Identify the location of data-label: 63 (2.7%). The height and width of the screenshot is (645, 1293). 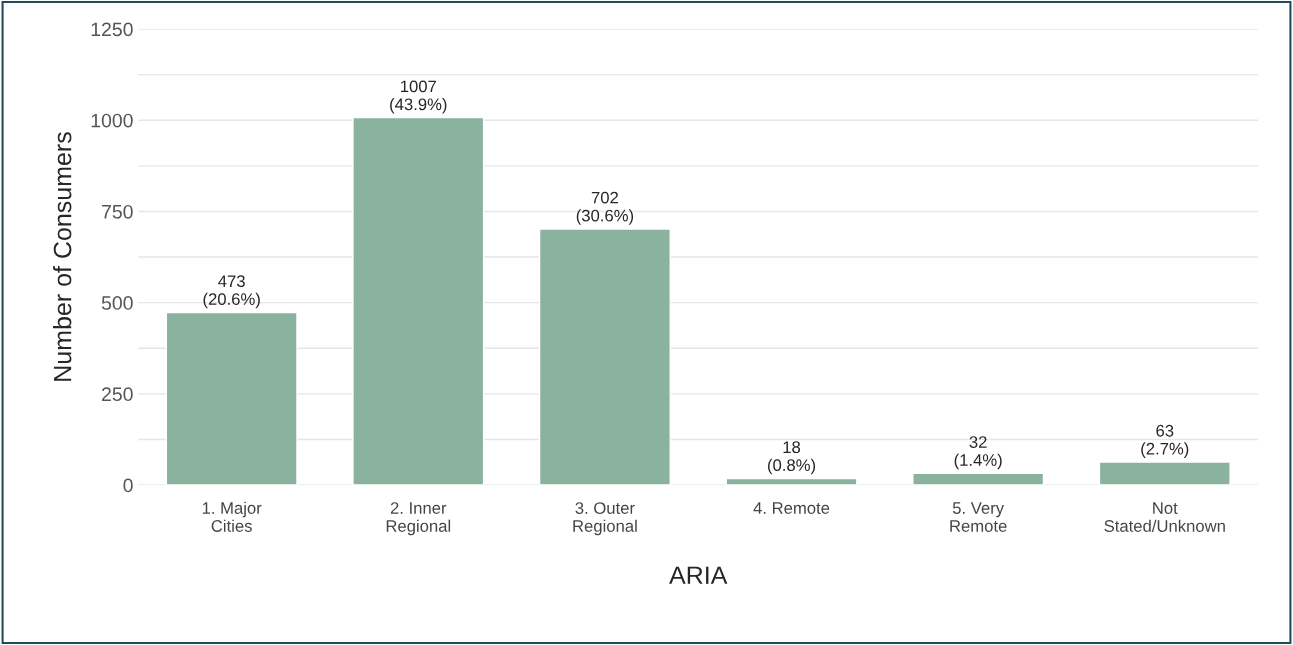
(1165, 441).